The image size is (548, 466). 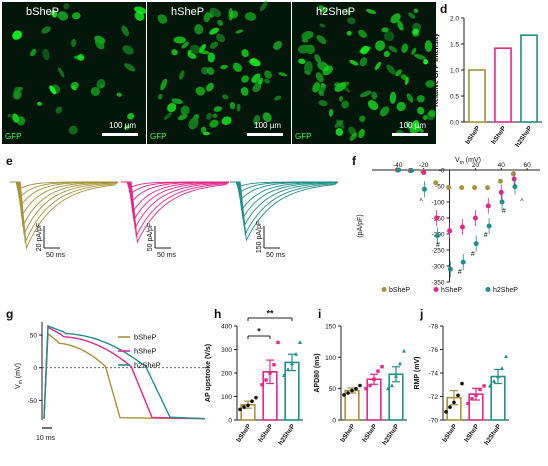 I want to click on micrograph-title: bSheP, so click(x=43, y=12).